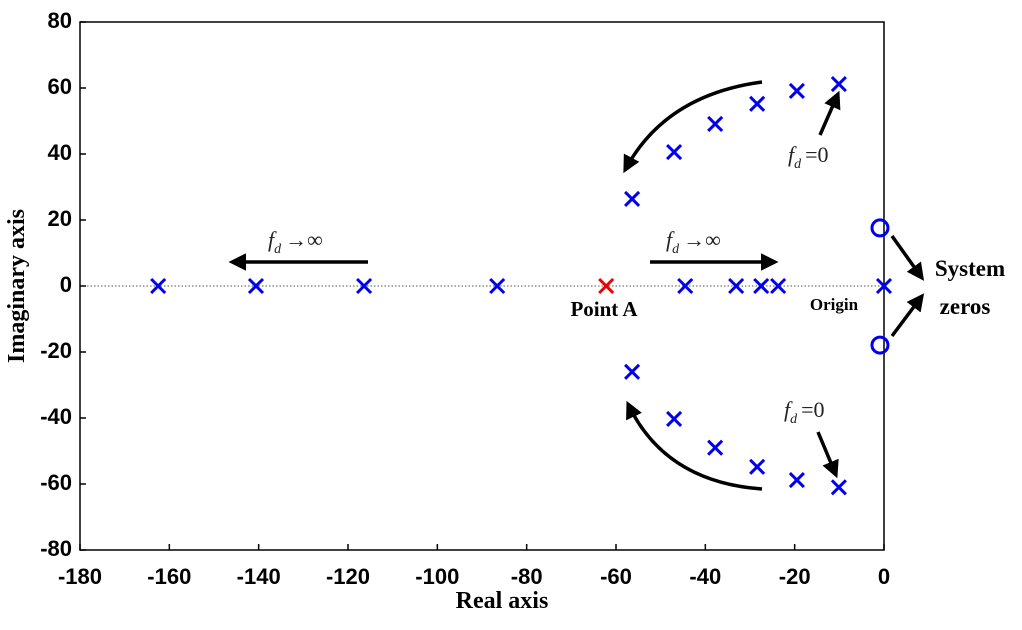  What do you see at coordinates (970, 268) in the screenshot?
I see `zeros-label: System` at bounding box center [970, 268].